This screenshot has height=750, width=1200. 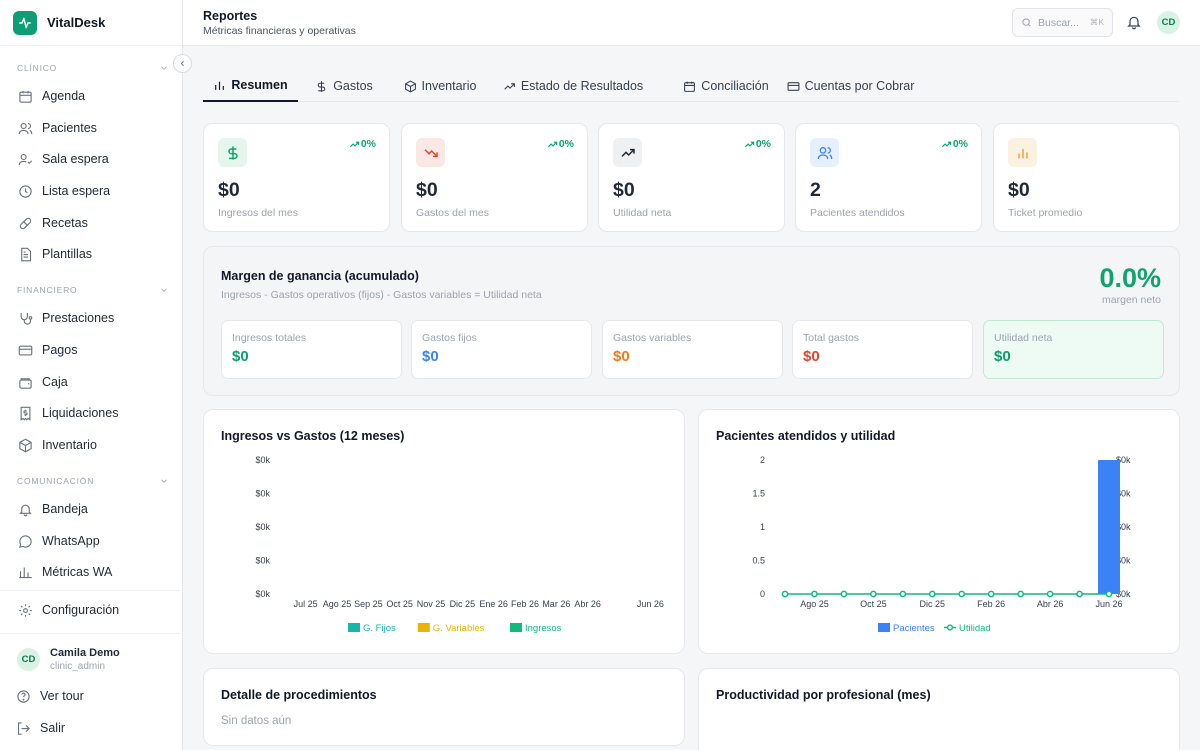 I want to click on x-tick-label: Mar 26, so click(x=556, y=604).